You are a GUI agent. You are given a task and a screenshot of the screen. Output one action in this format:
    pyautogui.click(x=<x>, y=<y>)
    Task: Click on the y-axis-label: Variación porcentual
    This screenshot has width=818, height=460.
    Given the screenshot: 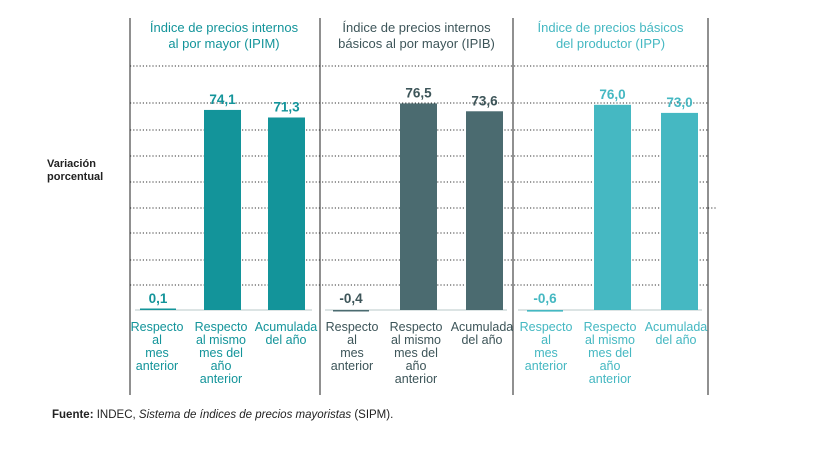 What is the action you would take?
    pyautogui.click(x=75, y=170)
    